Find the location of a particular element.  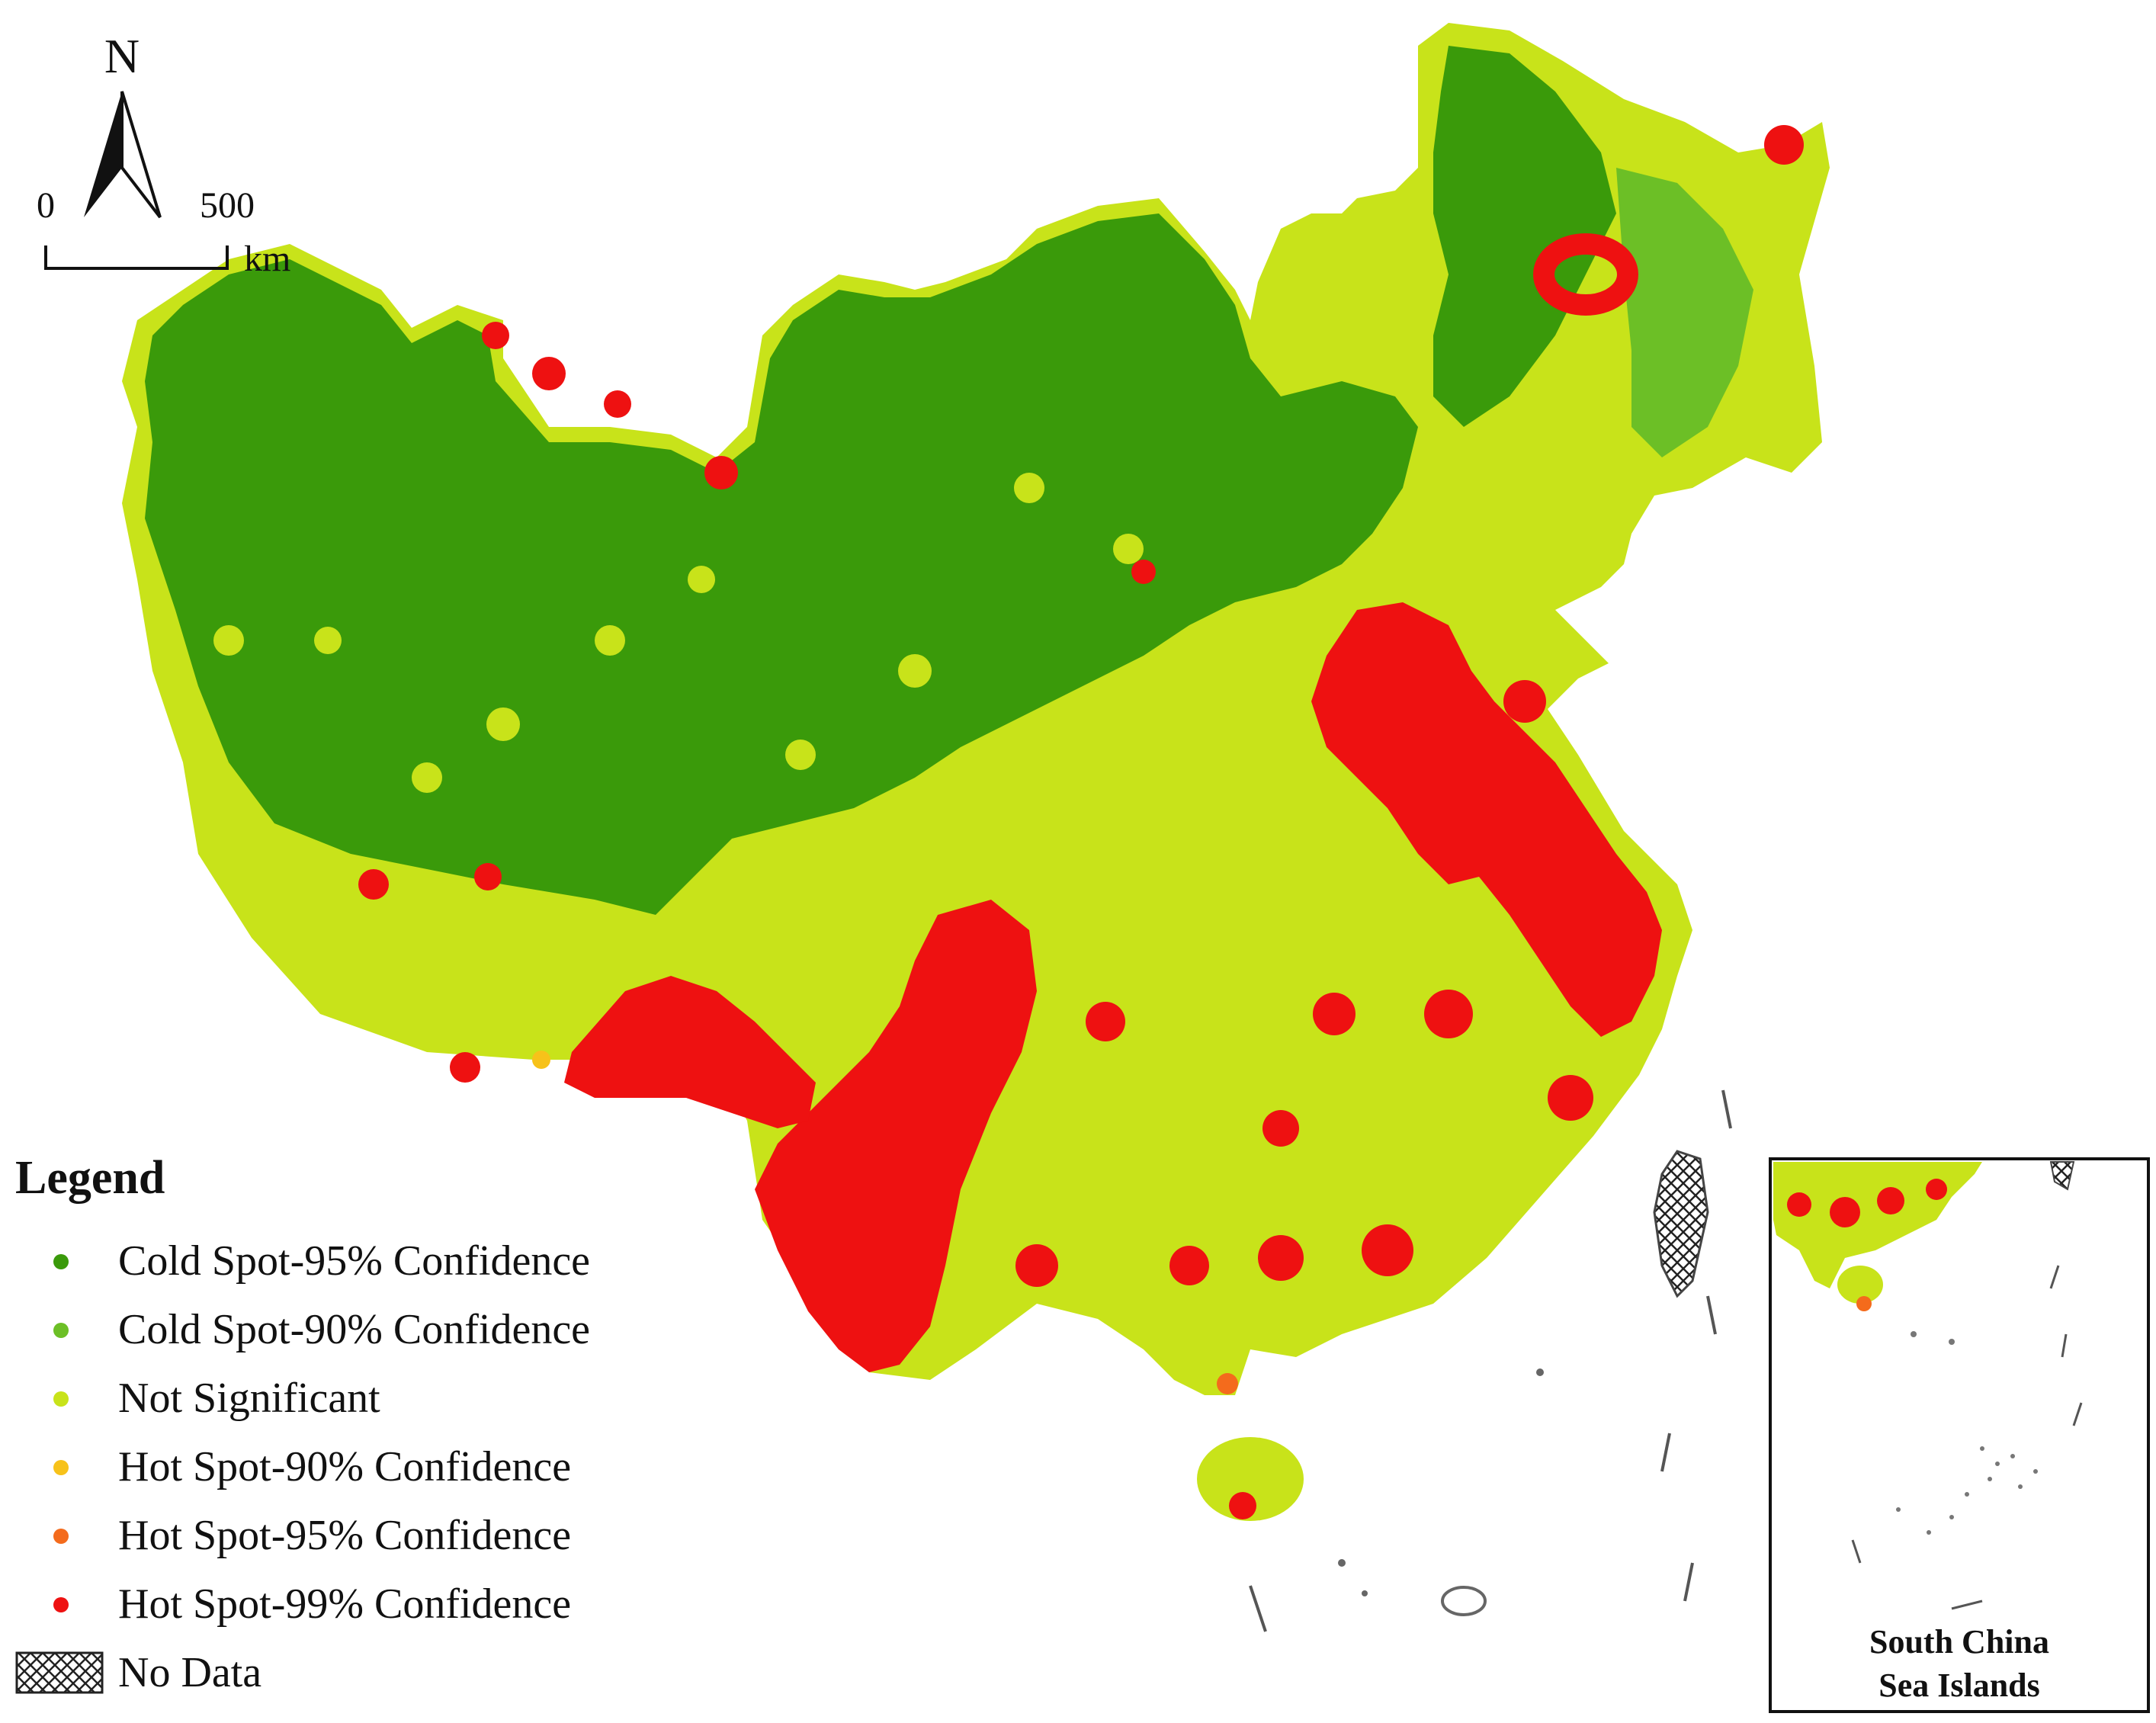

hot-spot-northeast-ring is located at coordinates (1586, 274).